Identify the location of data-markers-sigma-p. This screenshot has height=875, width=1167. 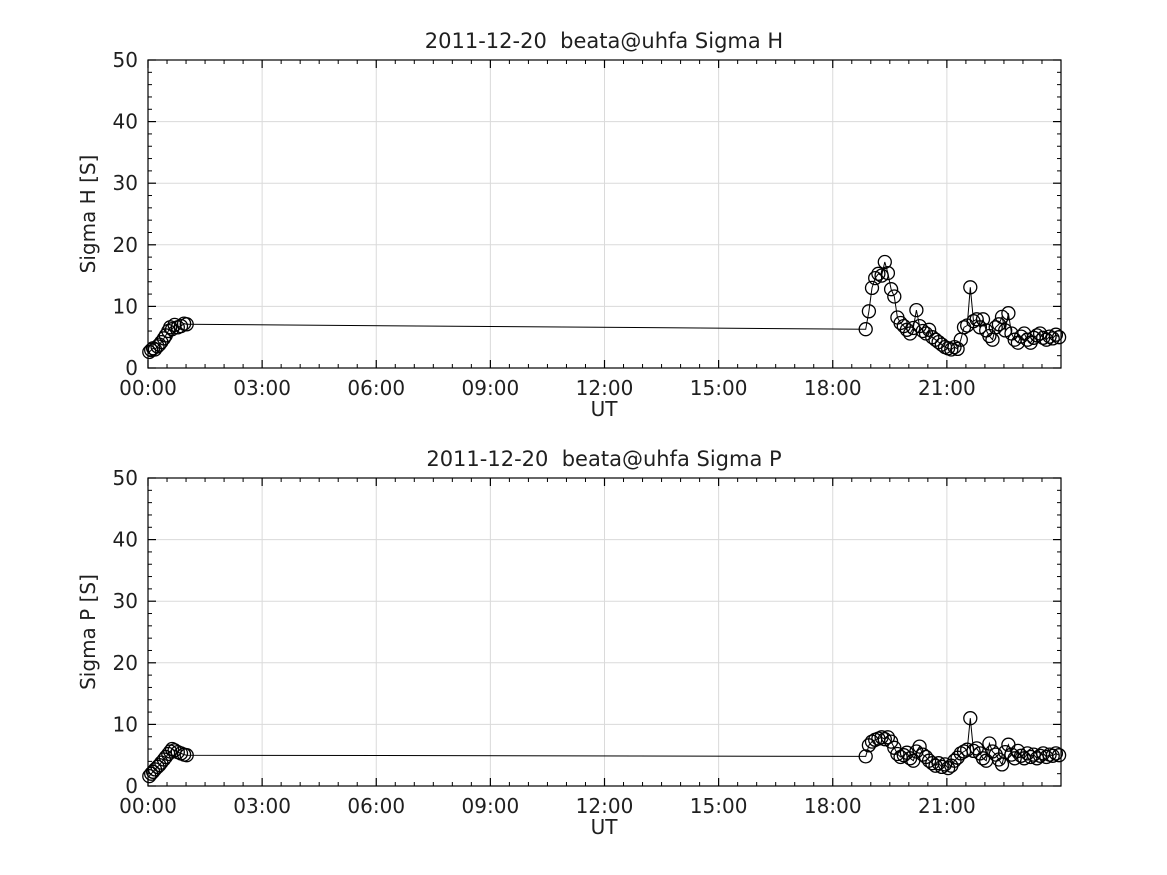
(604, 747).